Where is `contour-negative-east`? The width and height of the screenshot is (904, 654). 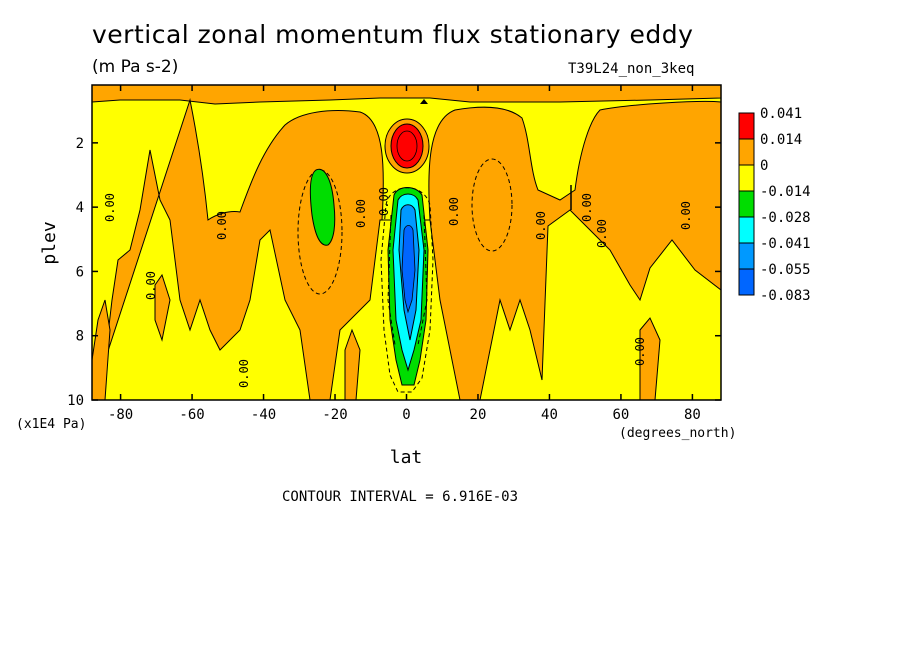
contour-negative-east is located at coordinates (492, 205).